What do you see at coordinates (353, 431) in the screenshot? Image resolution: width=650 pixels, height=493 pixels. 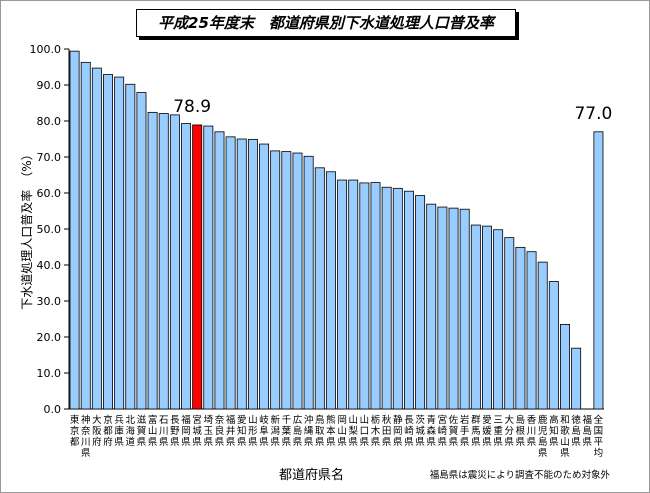 I see `x-tick-label: 山梨県` at bounding box center [353, 431].